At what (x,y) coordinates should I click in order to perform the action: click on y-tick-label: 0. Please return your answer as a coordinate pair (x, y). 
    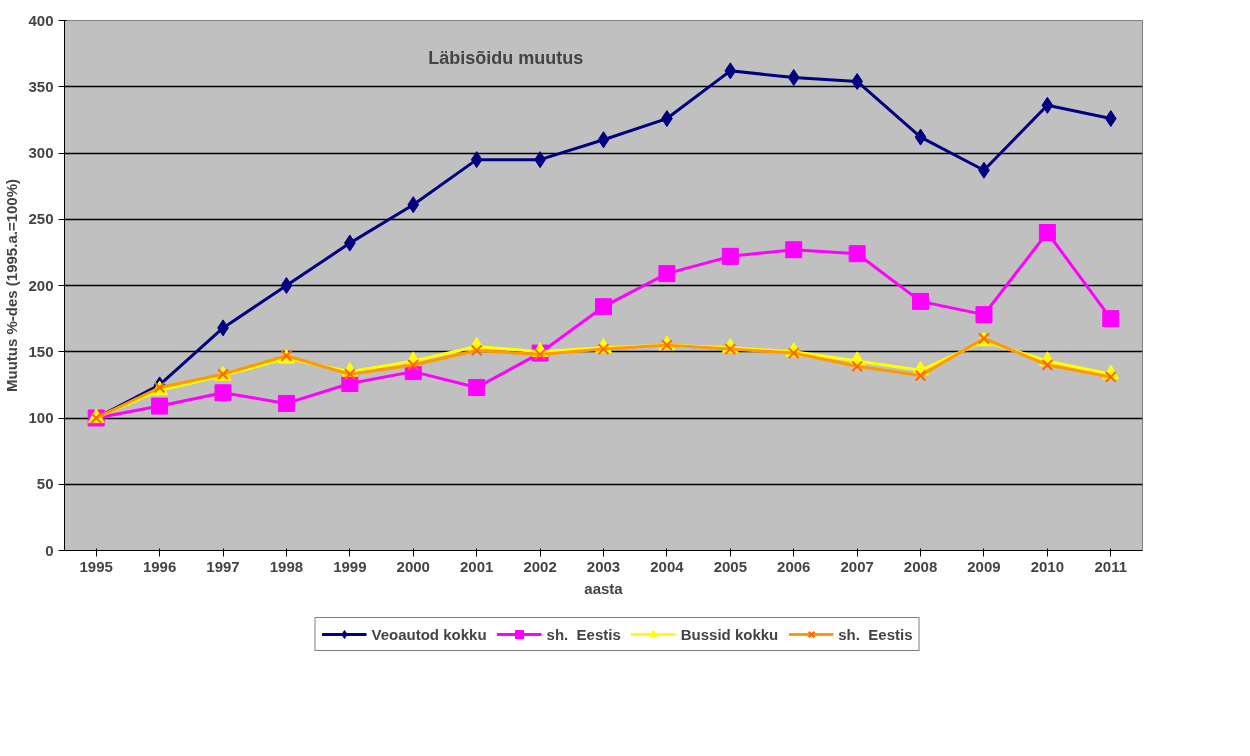
    Looking at the image, I should click on (49, 550).